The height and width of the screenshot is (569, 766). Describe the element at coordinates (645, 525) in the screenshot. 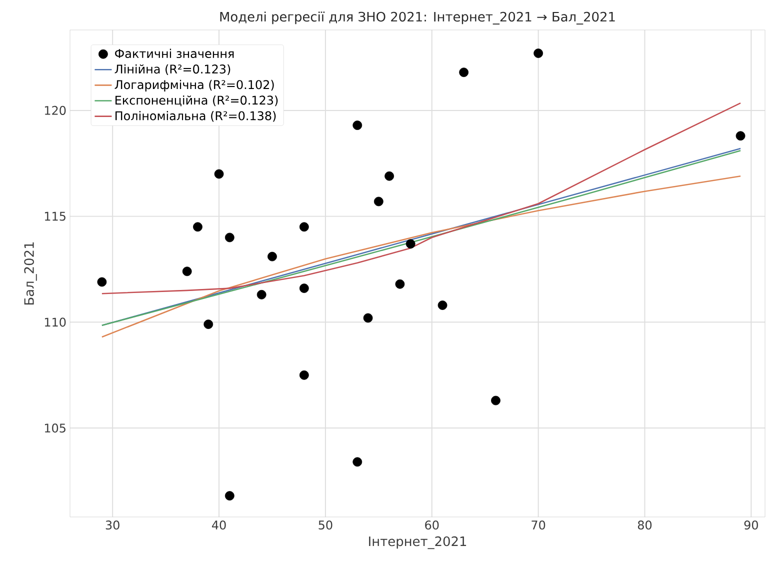

I see `x-tick-label: 80` at that location.